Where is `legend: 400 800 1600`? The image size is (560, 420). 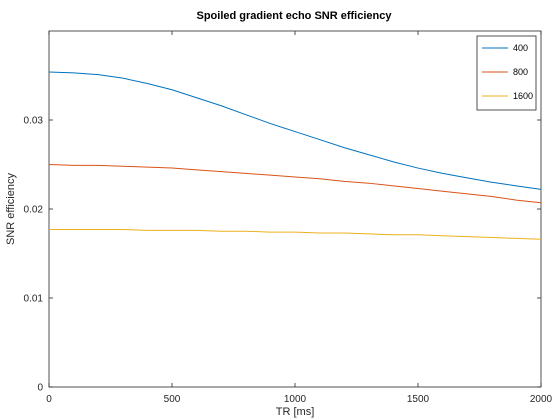 legend: 400 800 1600 is located at coordinates (506, 73).